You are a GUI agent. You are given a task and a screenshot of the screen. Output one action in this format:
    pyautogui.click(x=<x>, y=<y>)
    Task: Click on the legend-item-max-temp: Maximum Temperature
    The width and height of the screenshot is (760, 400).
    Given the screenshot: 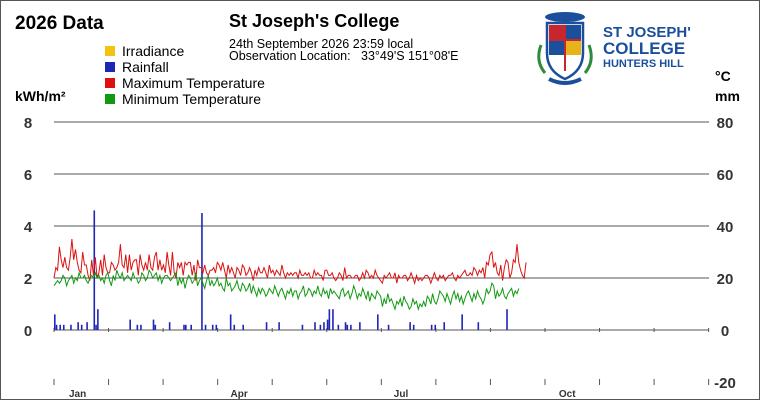 What is the action you would take?
    pyautogui.click(x=185, y=83)
    